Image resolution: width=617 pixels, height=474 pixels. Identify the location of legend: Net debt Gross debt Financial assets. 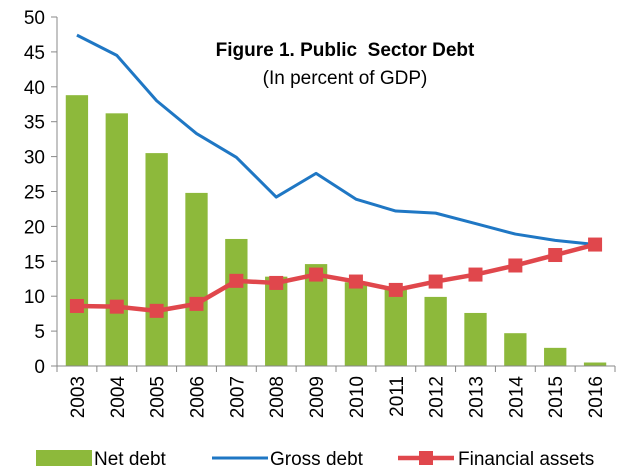
(315, 459).